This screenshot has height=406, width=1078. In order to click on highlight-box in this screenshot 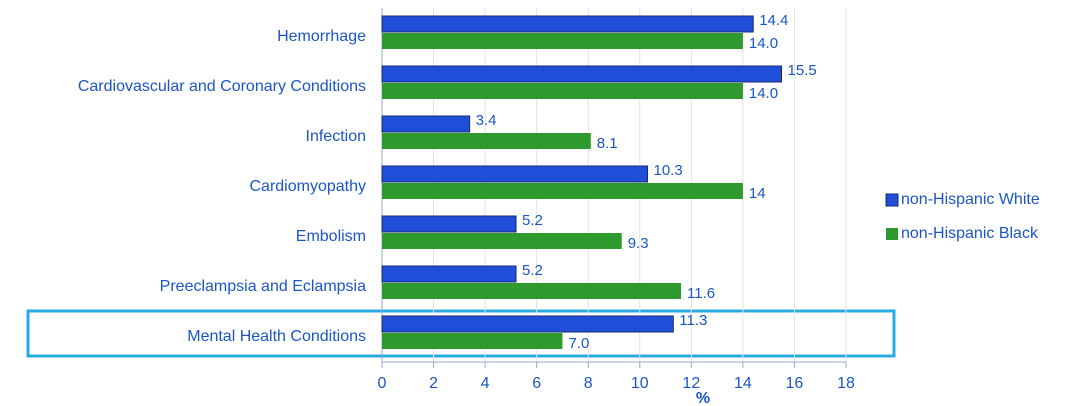, I will do `click(461, 333)`.